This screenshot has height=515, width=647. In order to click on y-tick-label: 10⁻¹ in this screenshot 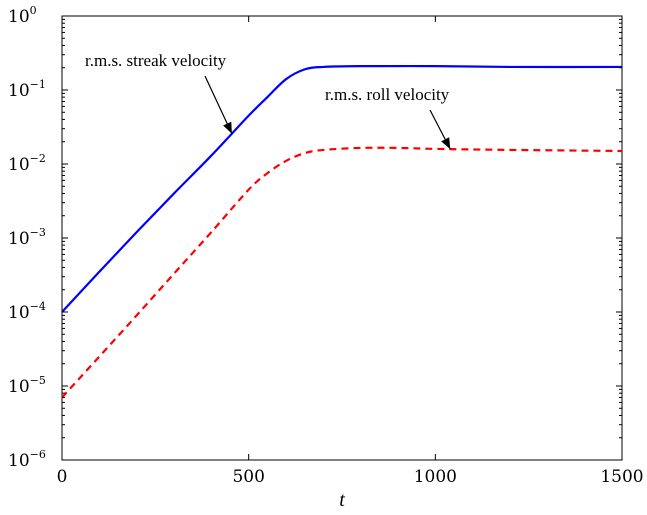, I will do `click(27, 89)`.